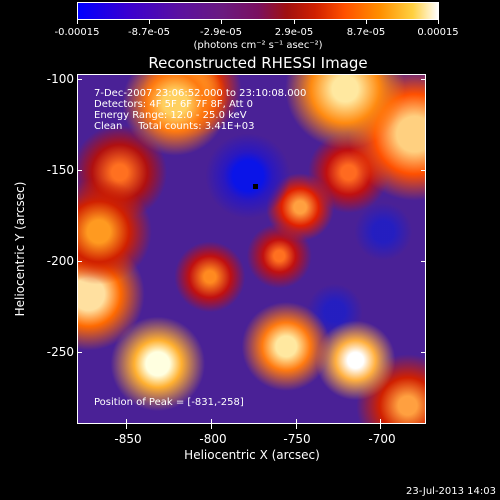 This screenshot has width=500, height=500. I want to click on x-axis-label: Heliocentric X (arcsec), so click(252, 455).